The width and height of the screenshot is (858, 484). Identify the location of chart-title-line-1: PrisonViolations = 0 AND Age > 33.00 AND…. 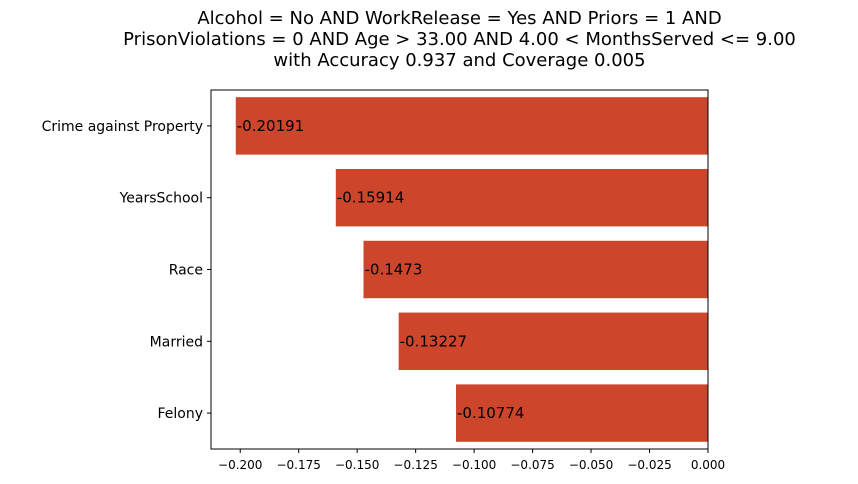
(459, 39).